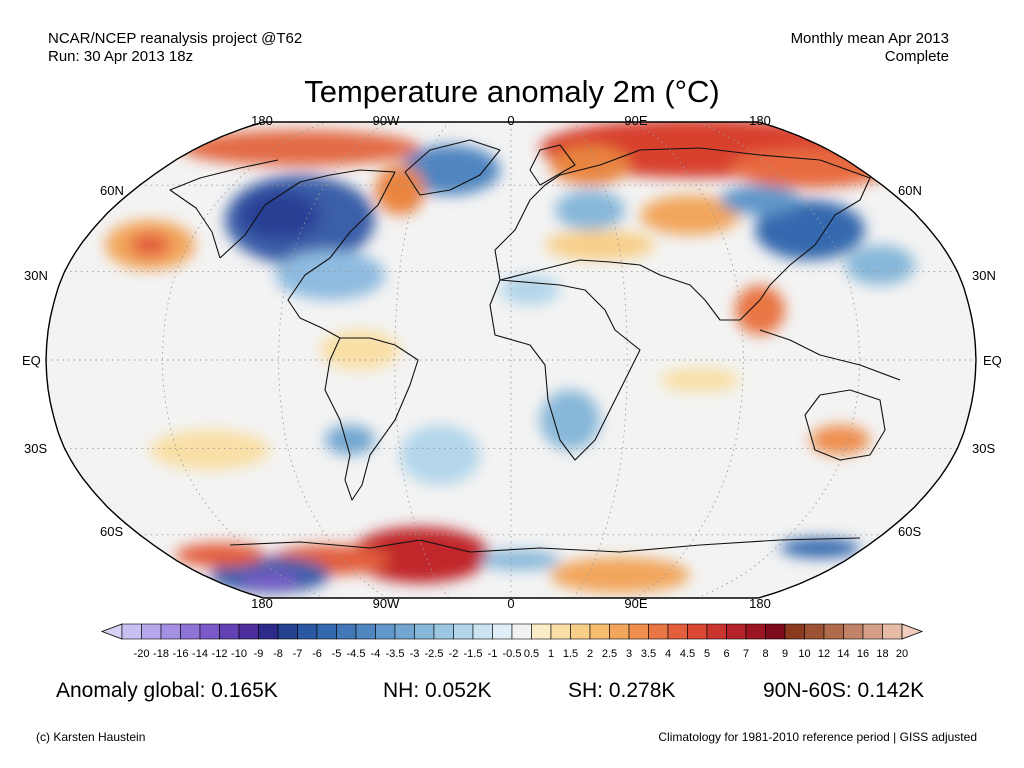 The height and width of the screenshot is (768, 1024). I want to click on colorbar-tick-label: -3.5, so click(395, 654).